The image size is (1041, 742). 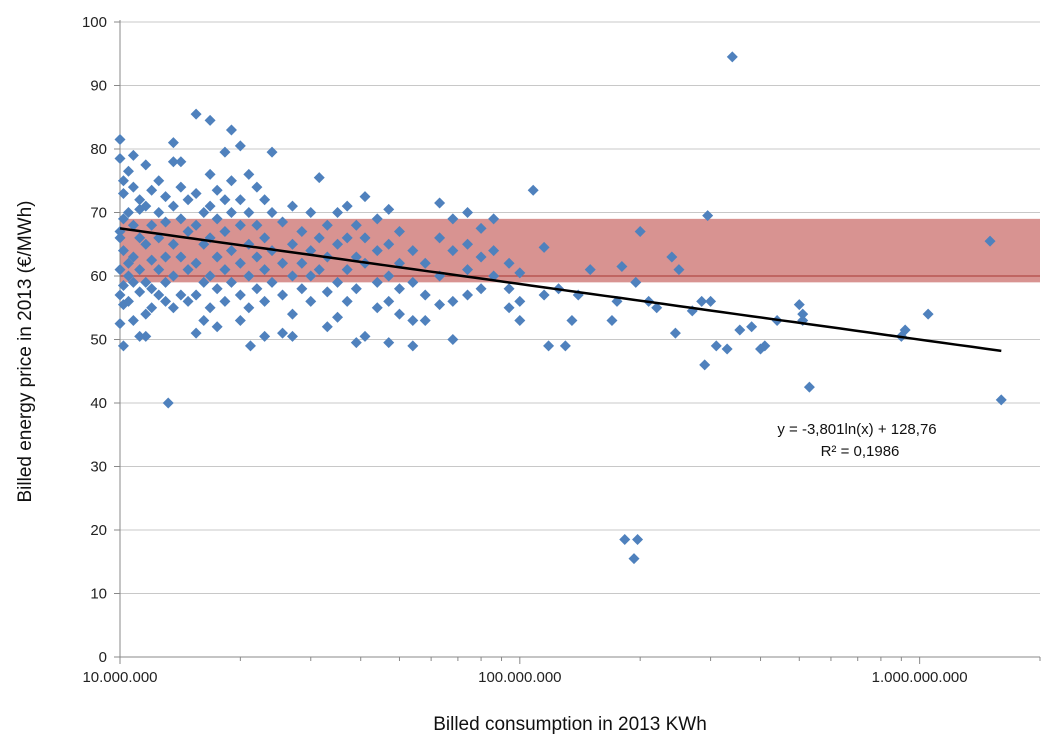 I want to click on trendline-path, so click(x=560, y=290).